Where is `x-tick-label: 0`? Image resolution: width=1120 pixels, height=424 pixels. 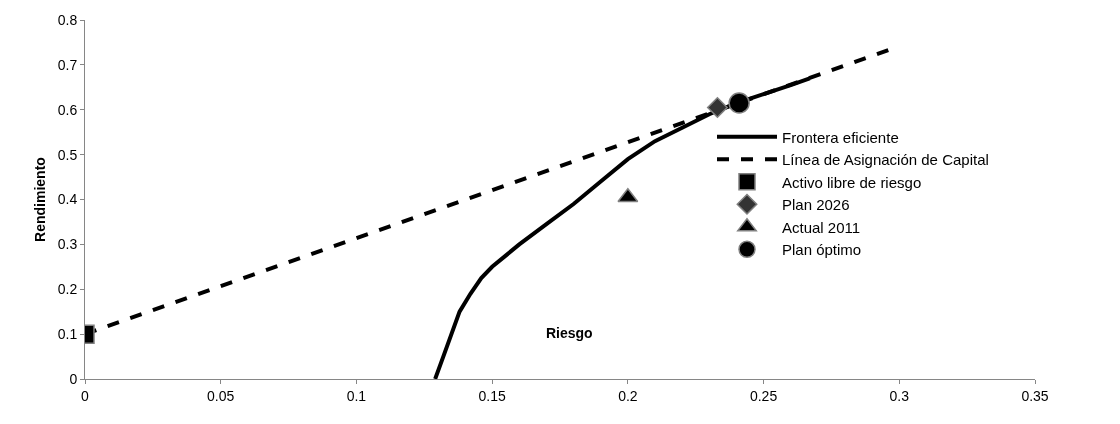
x-tick-label: 0 is located at coordinates (85, 395).